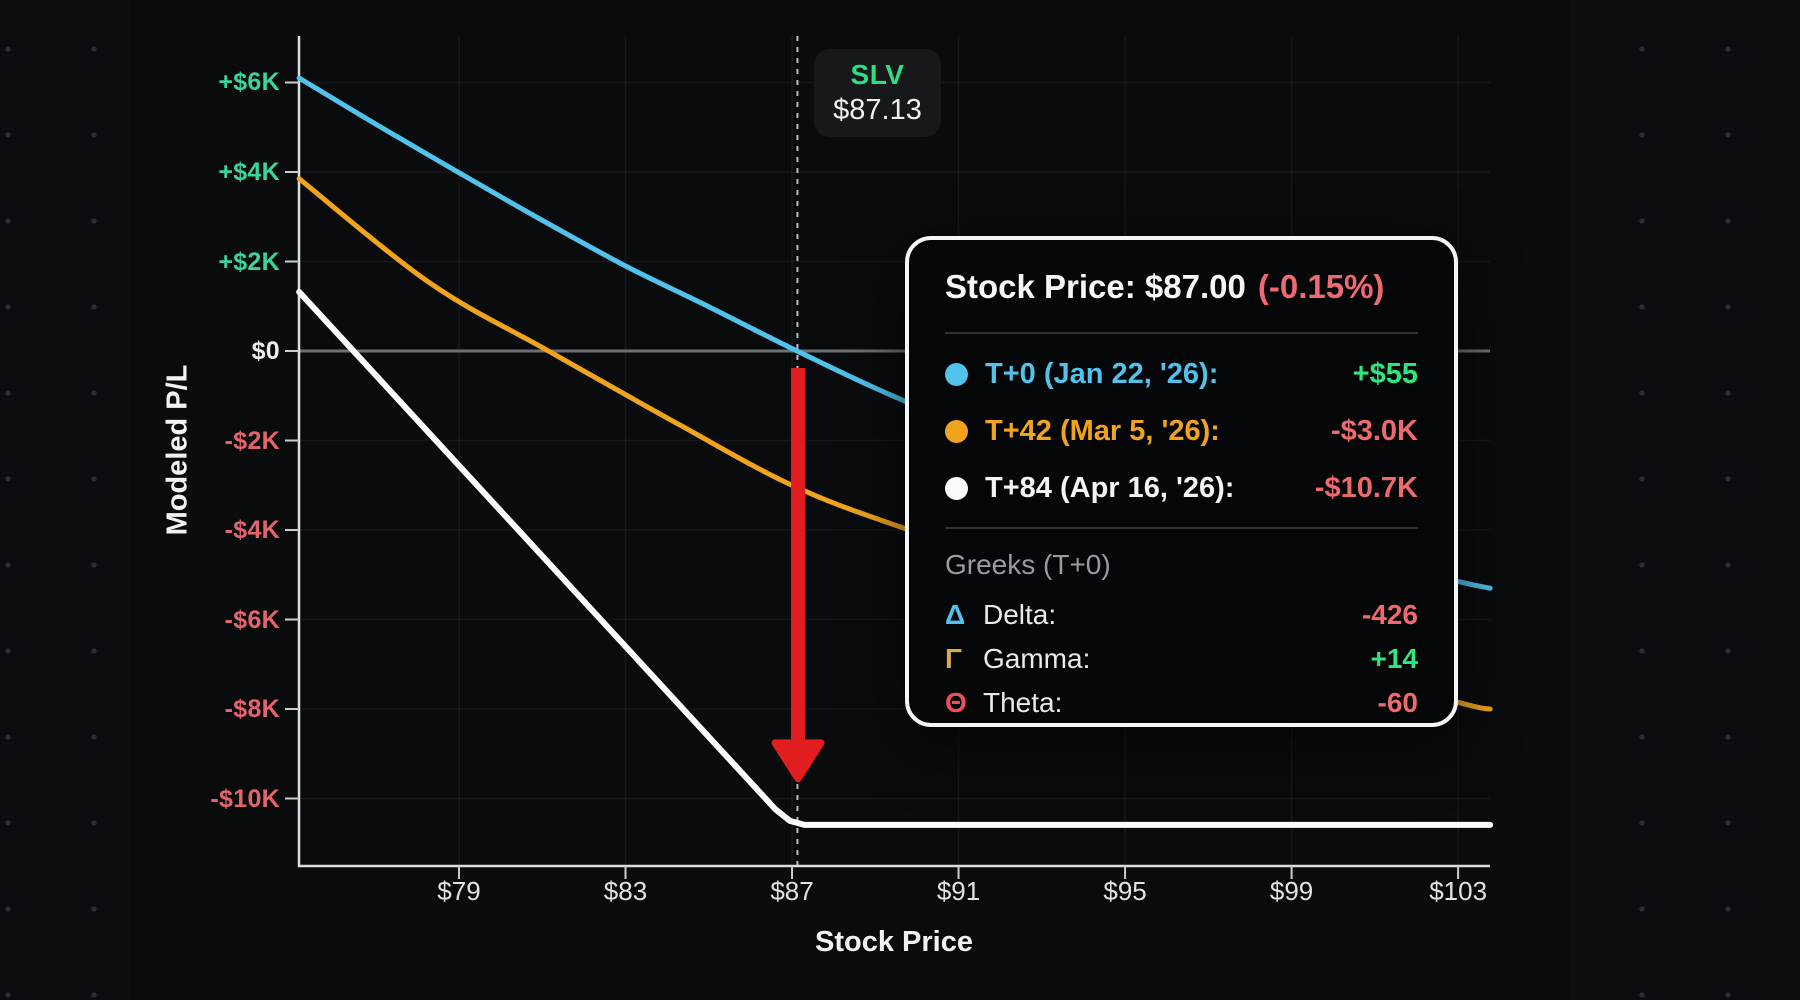 Image resolution: width=1800 pixels, height=1000 pixels. I want to click on greeks-section-title: Greeks (T+0), so click(1028, 564).